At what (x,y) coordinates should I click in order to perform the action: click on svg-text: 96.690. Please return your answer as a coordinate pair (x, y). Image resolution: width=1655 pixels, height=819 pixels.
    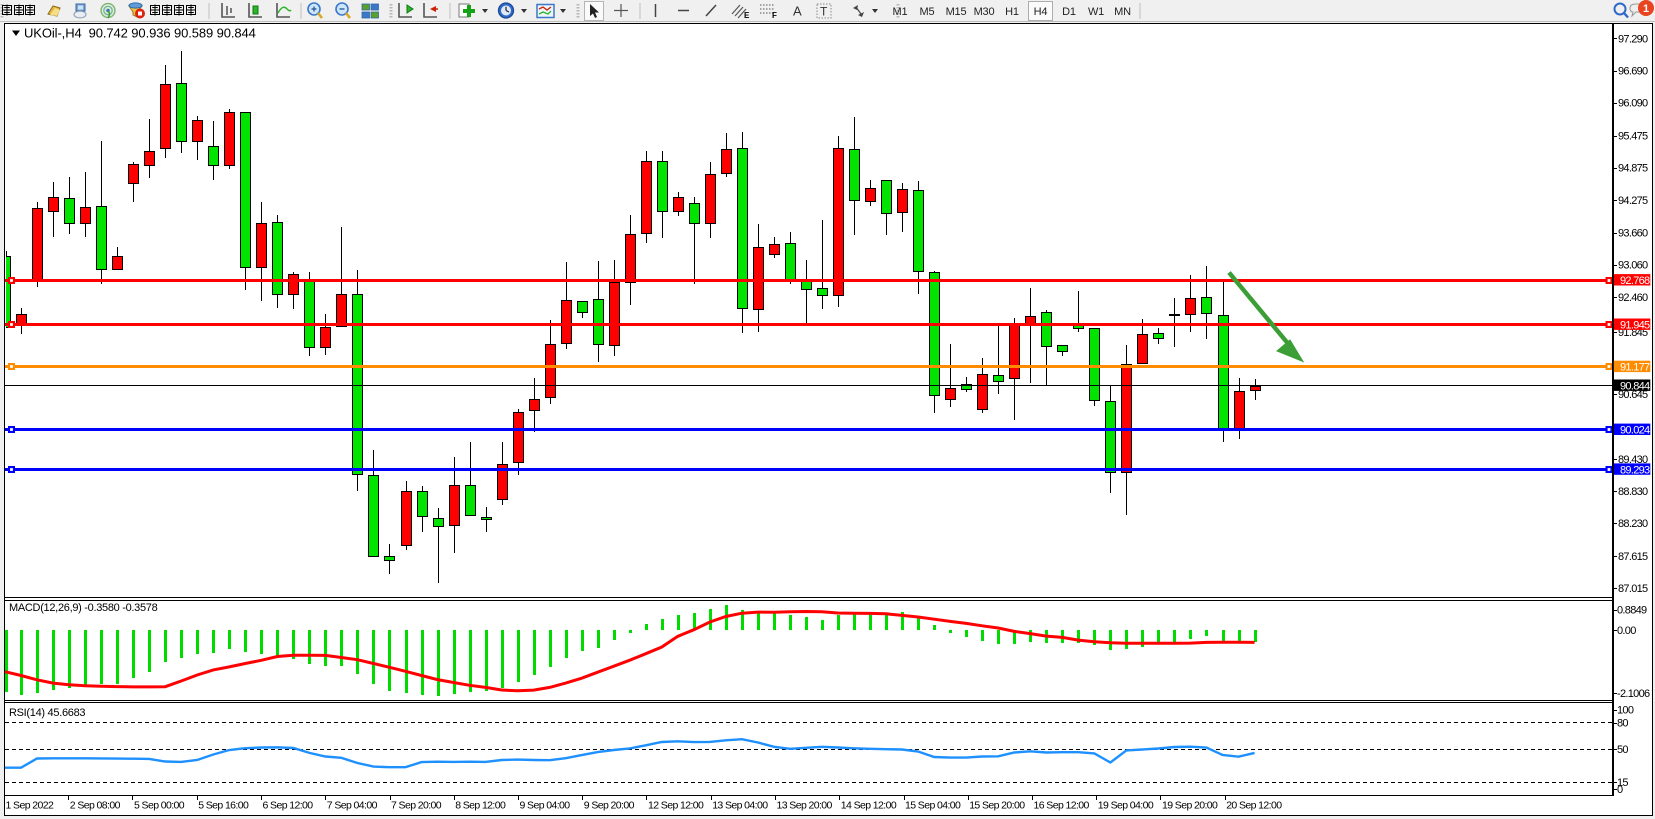
    Looking at the image, I should click on (1633, 72).